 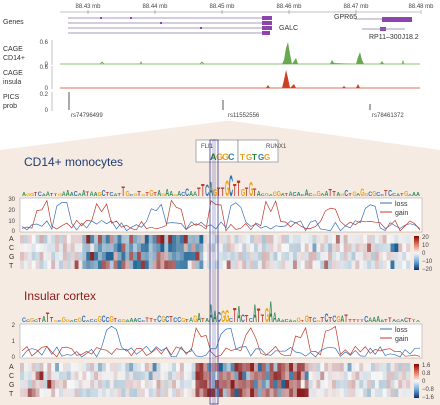 What do you see at coordinates (11, 257) in the screenshot?
I see `cd14-base-label: G` at bounding box center [11, 257].